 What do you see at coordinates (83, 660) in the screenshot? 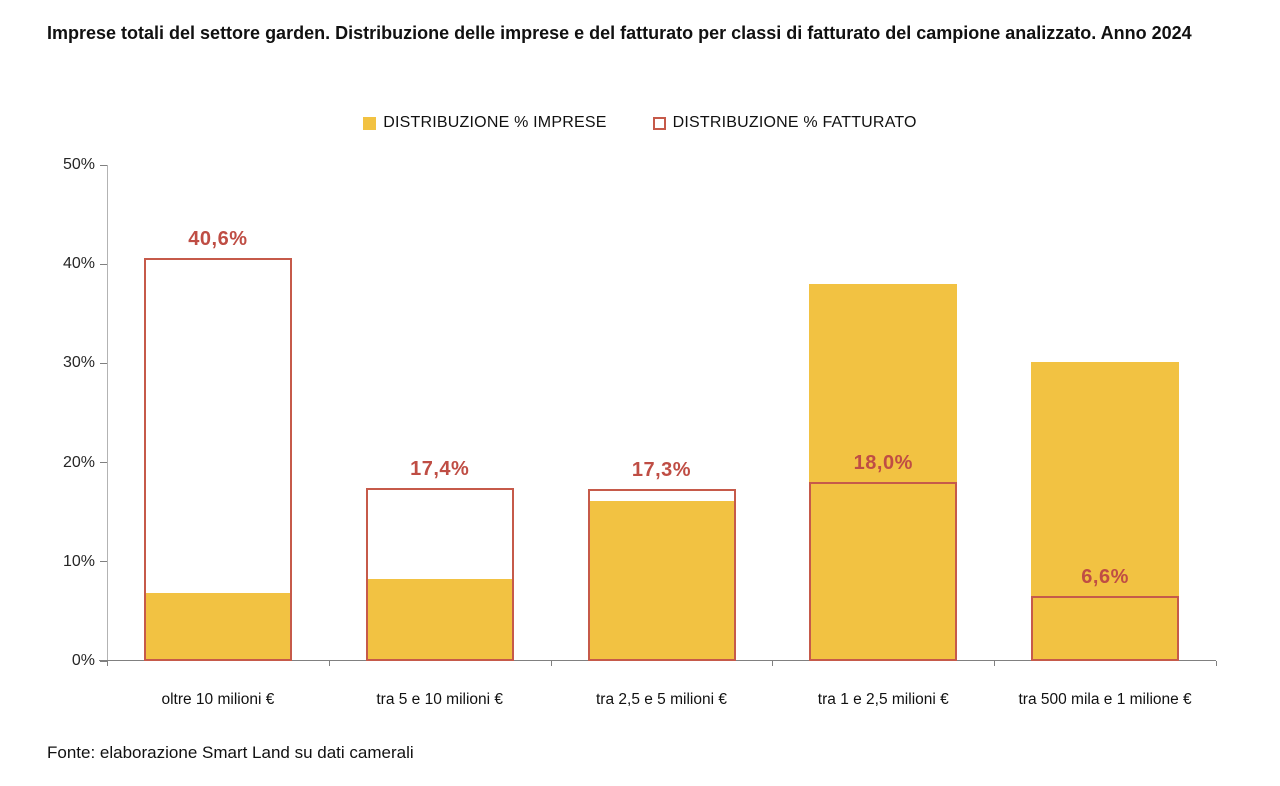
I see `y-tick-label: 0%` at bounding box center [83, 660].